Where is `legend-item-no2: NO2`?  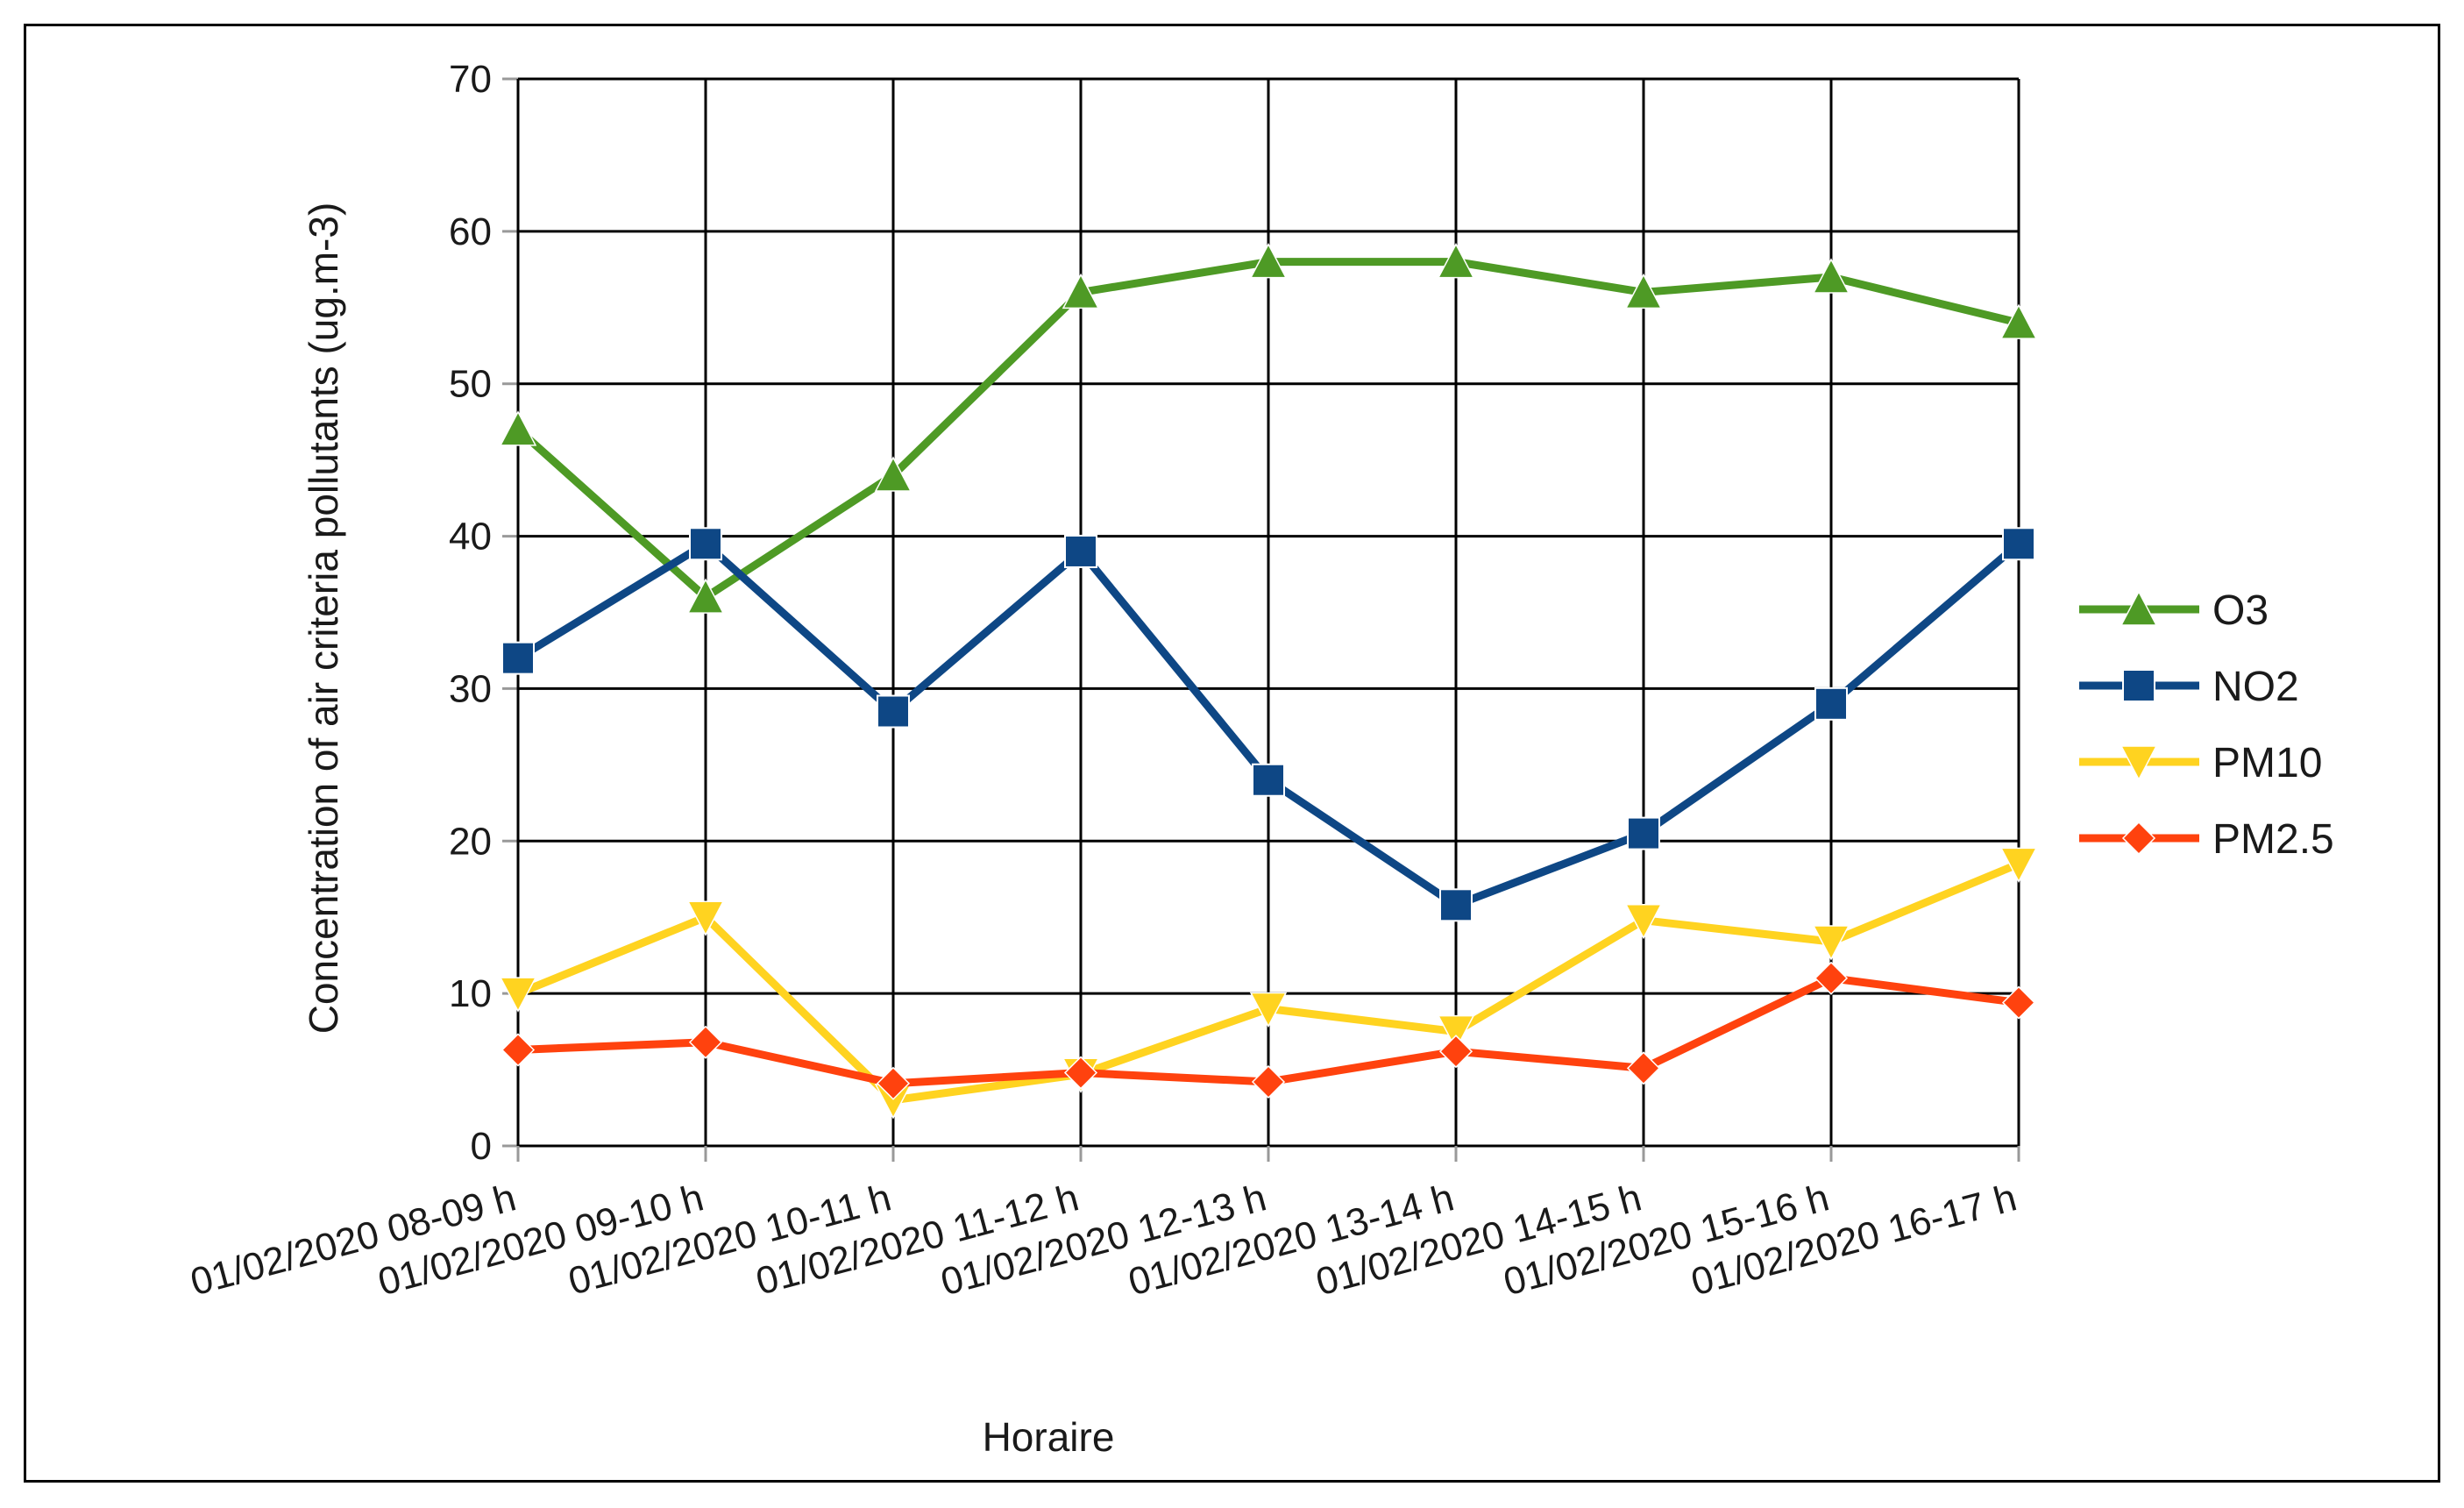
legend-item-no2: NO2 is located at coordinates (2189, 687).